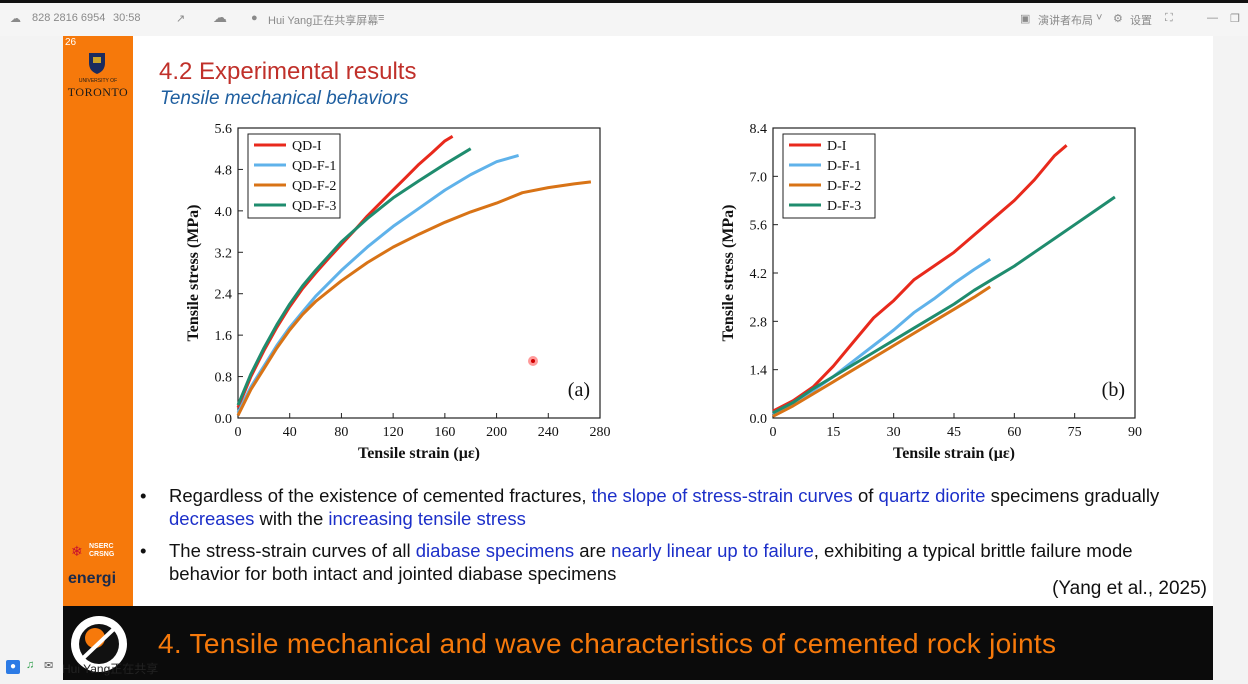  Describe the element at coordinates (548, 432) in the screenshot. I see `x-tick-label: 240` at that location.